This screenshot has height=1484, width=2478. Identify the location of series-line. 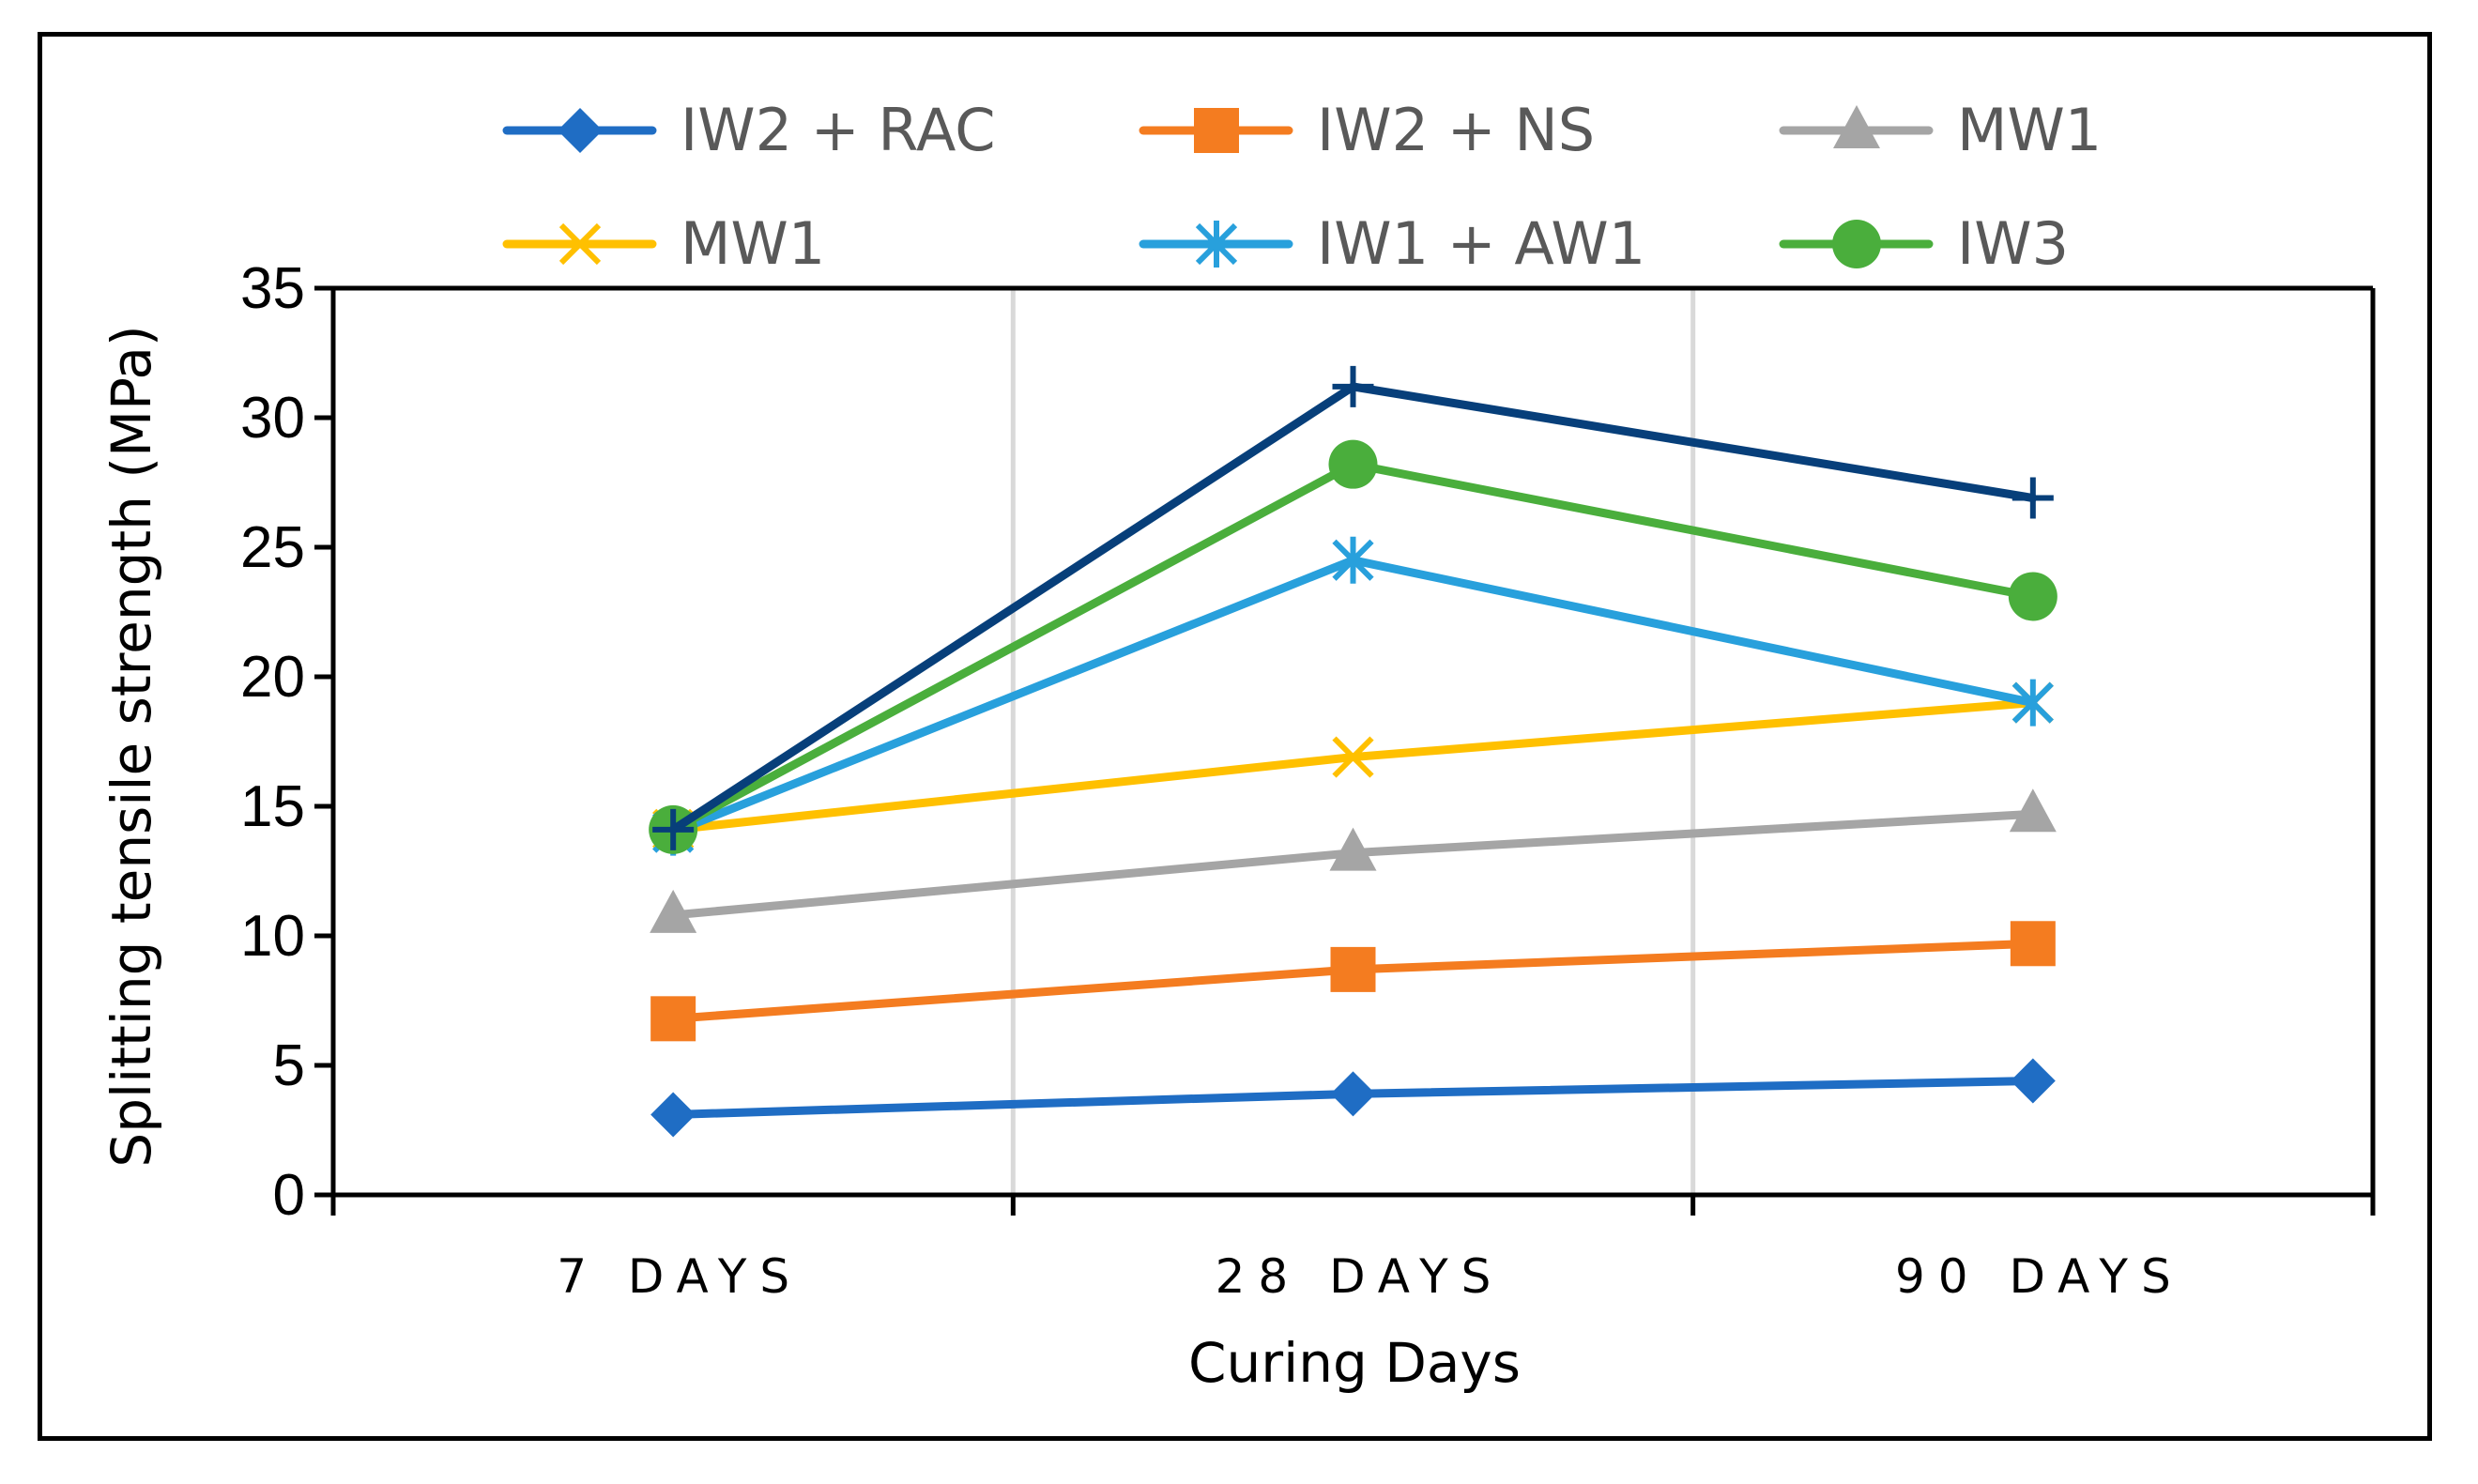
(1353, 647).